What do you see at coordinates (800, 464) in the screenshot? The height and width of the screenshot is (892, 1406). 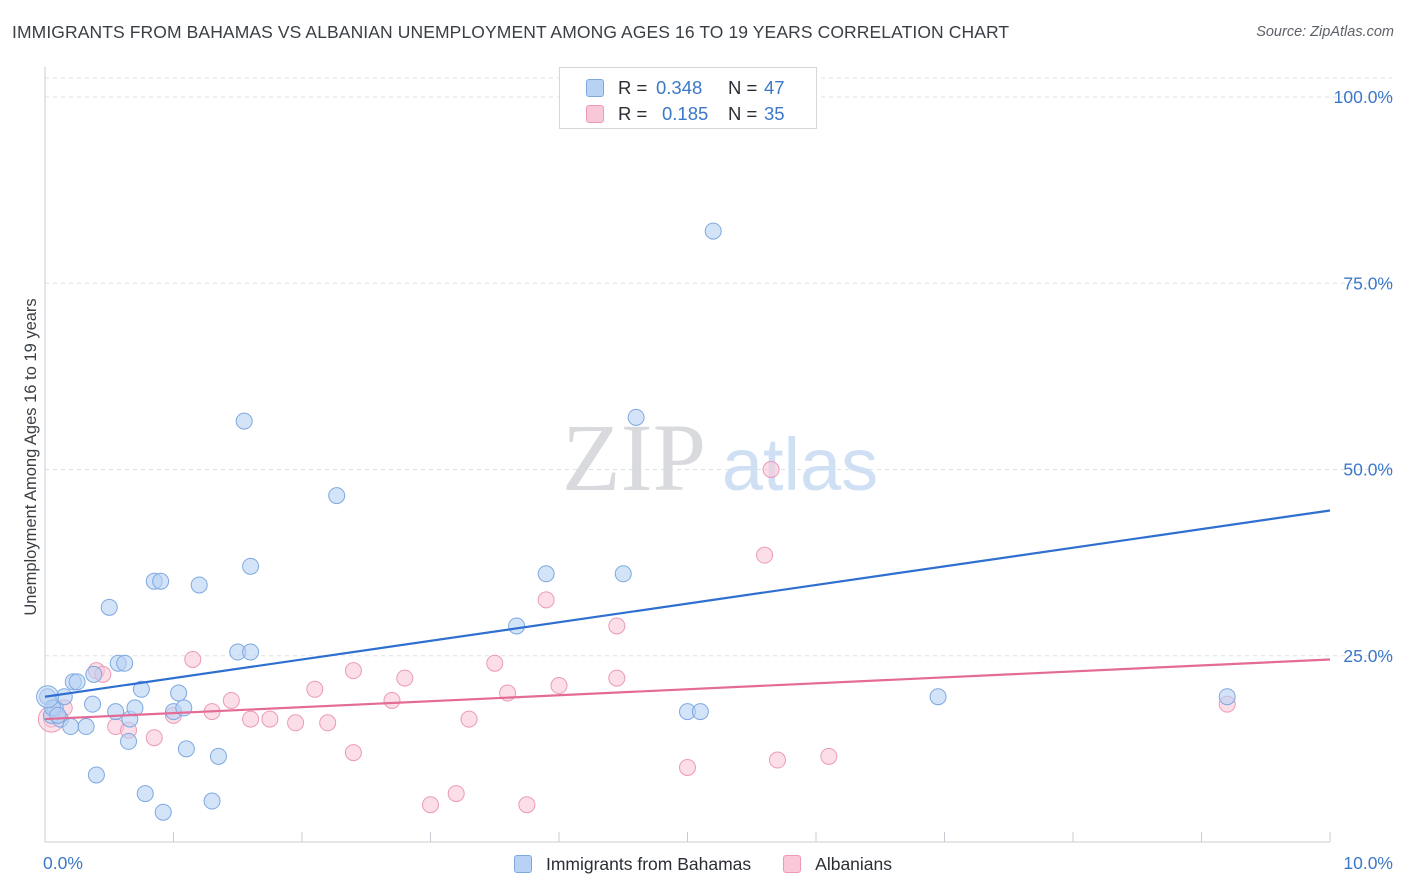 I see `watermark-atlas: atlas` at bounding box center [800, 464].